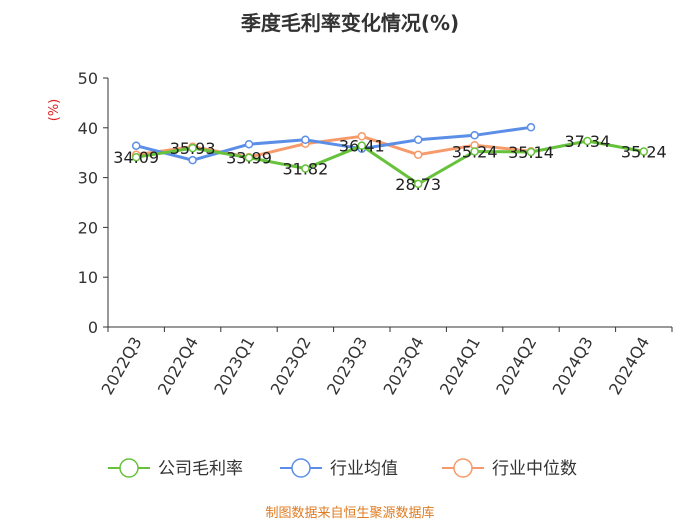 The height and width of the screenshot is (525, 700). I want to click on x-tick-label: 2024Q3, so click(573, 366).